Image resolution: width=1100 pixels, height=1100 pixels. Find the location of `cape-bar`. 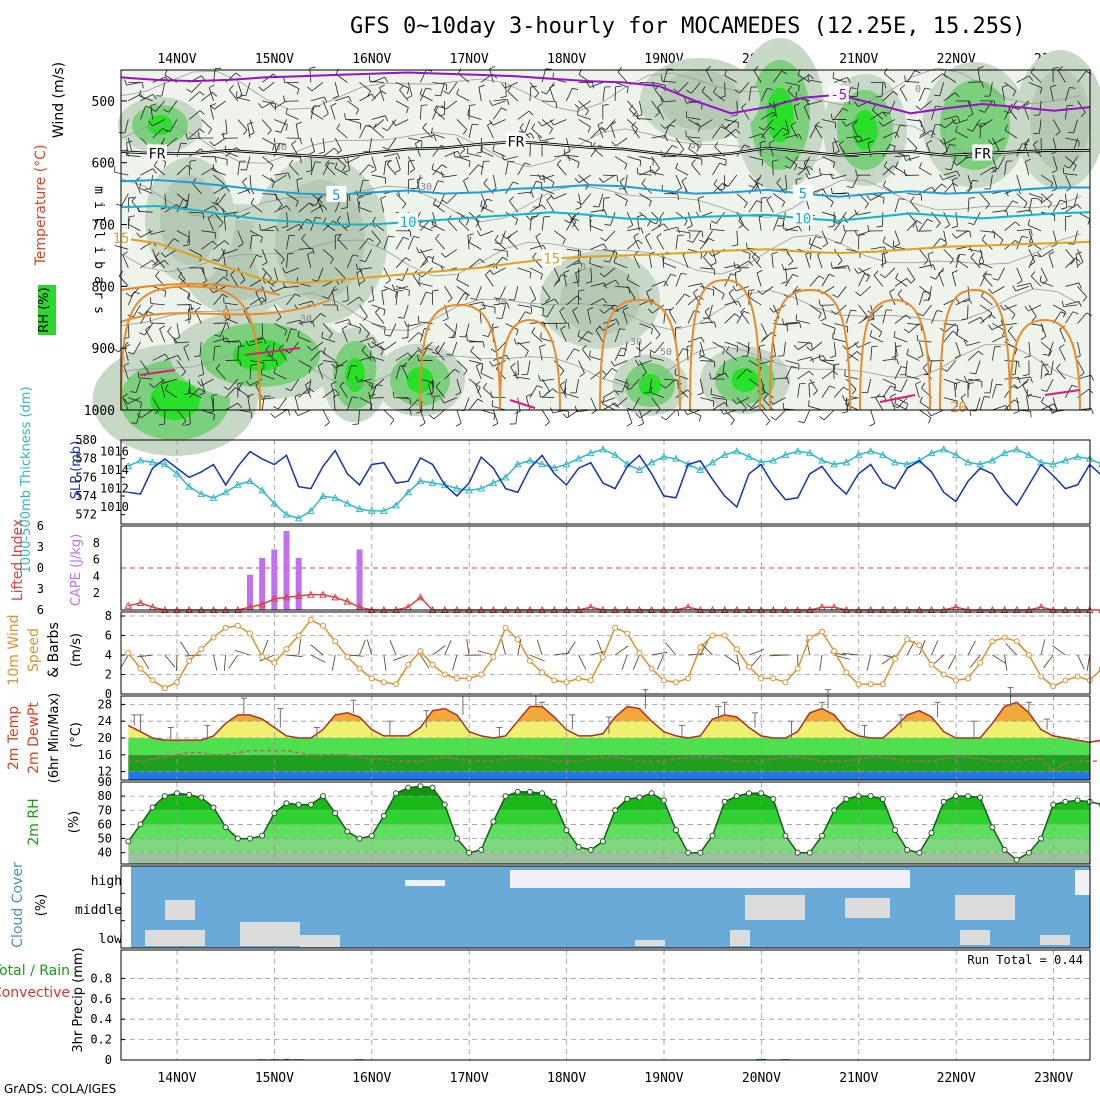

cape-bar is located at coordinates (262, 583).